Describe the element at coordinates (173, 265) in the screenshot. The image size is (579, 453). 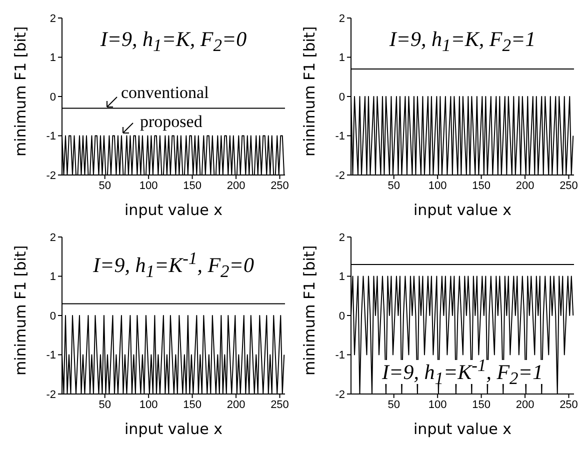
I see `text: I=9, h$_{1}$=K$^{-1}$, F$_{2}$=0` at that location.